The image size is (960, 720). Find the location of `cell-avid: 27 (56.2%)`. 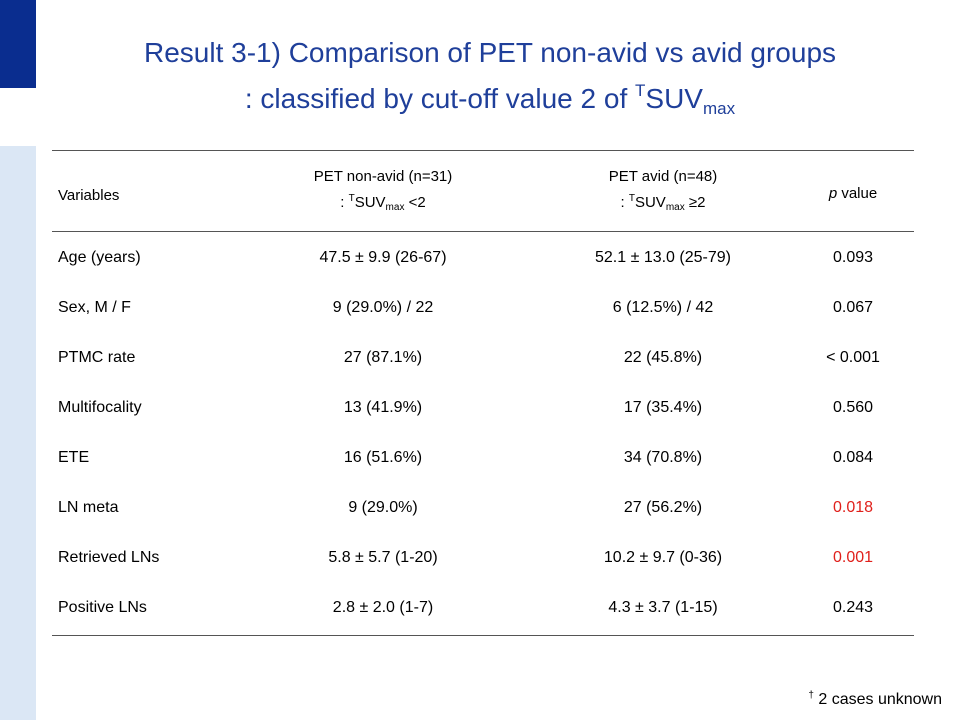

cell-avid: 27 (56.2%) is located at coordinates (663, 507).